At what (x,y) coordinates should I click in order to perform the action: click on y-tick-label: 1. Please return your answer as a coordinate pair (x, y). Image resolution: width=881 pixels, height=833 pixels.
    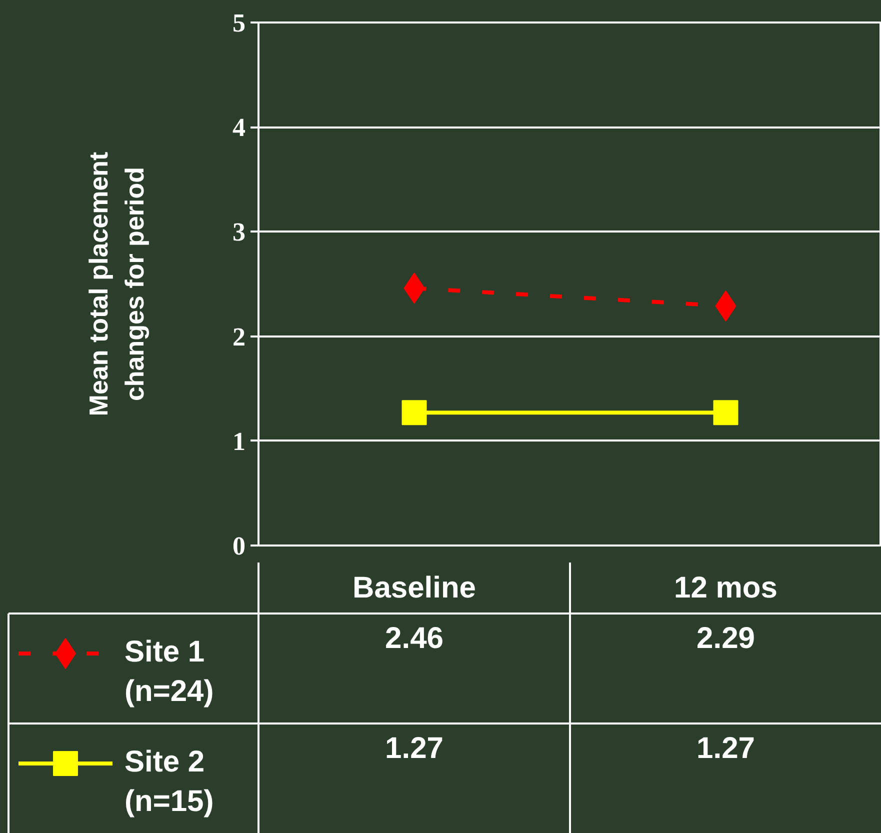
    Looking at the image, I should click on (239, 441).